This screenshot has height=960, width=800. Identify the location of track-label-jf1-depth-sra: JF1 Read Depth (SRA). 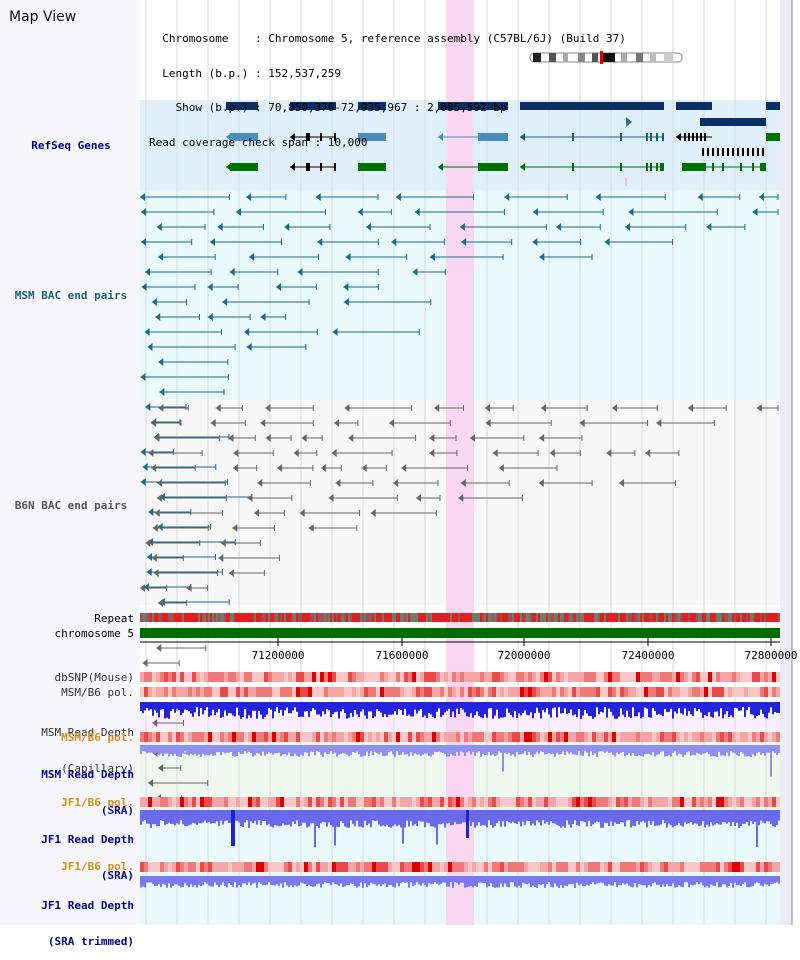
(70, 852).